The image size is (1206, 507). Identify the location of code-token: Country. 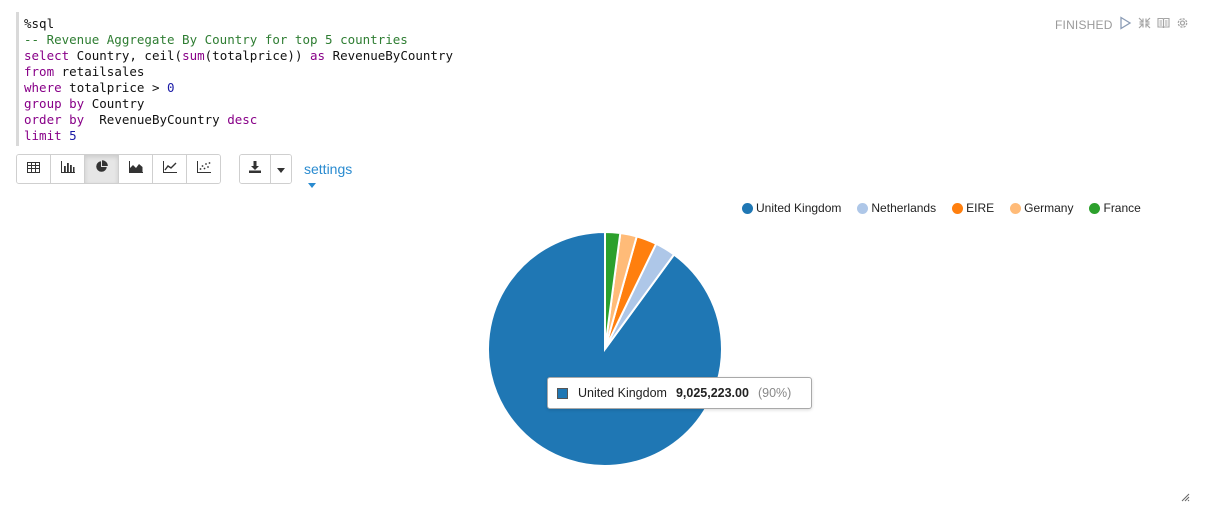
(114, 103).